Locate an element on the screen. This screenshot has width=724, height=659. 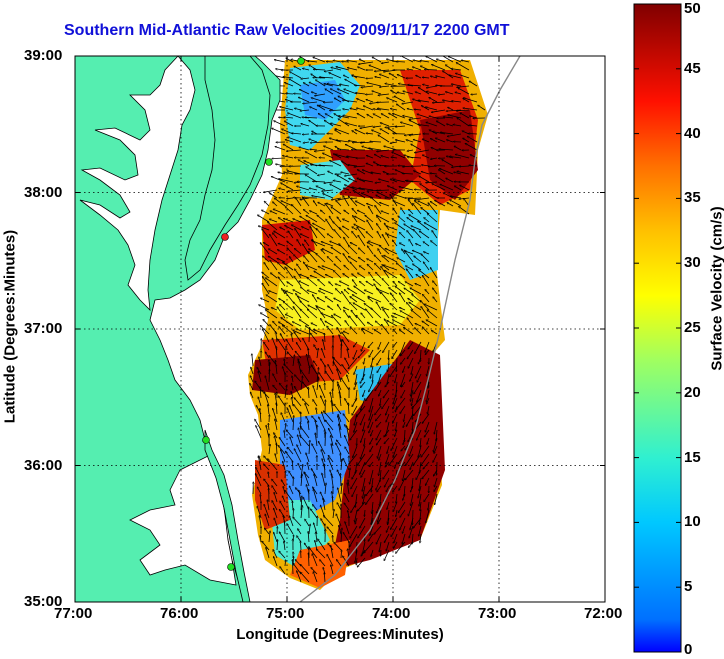
y-tick-label: 38:00 is located at coordinates (43, 192).